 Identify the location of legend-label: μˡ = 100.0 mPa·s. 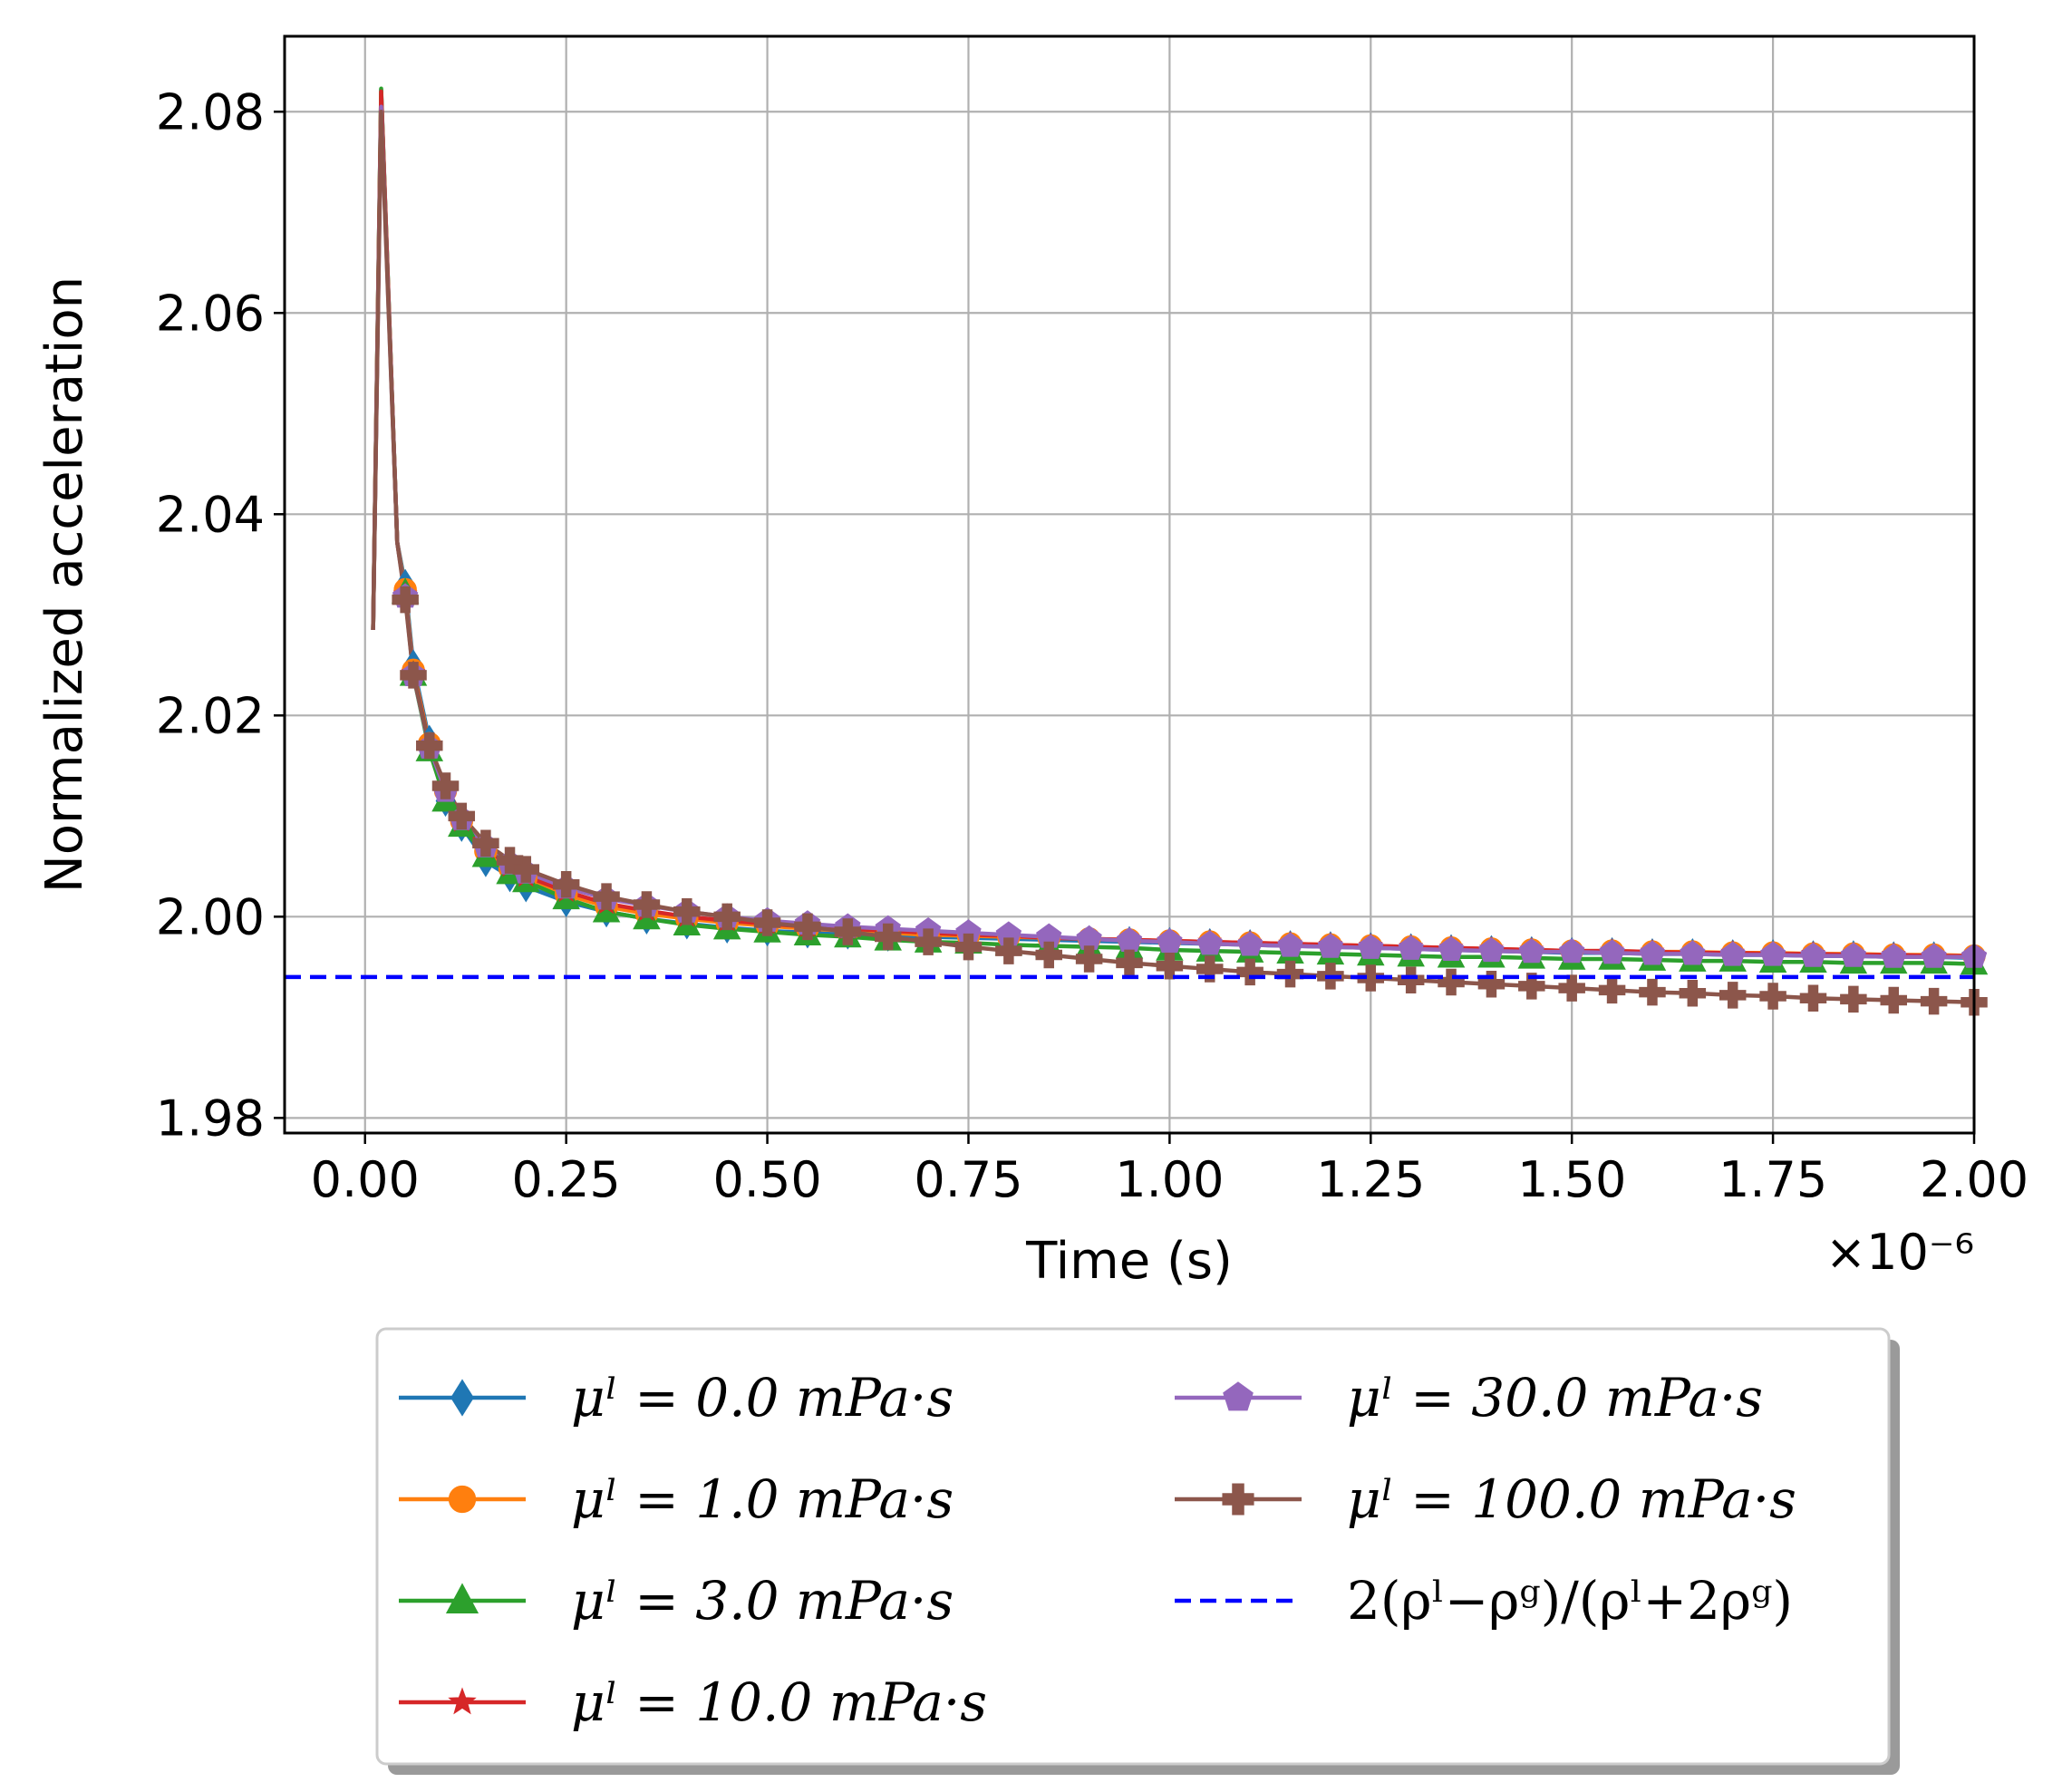
(1571, 1499).